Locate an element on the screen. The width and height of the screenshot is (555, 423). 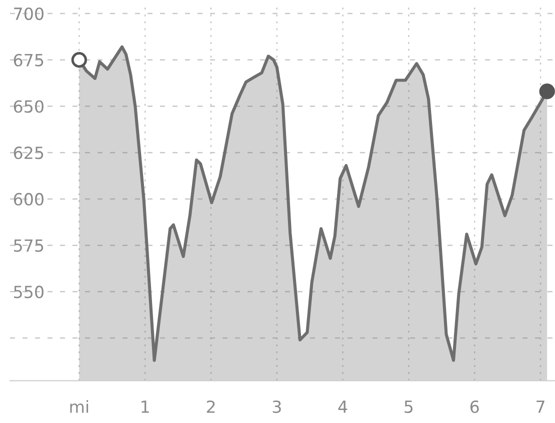
x-tick-label: 2 is located at coordinates (210, 406).